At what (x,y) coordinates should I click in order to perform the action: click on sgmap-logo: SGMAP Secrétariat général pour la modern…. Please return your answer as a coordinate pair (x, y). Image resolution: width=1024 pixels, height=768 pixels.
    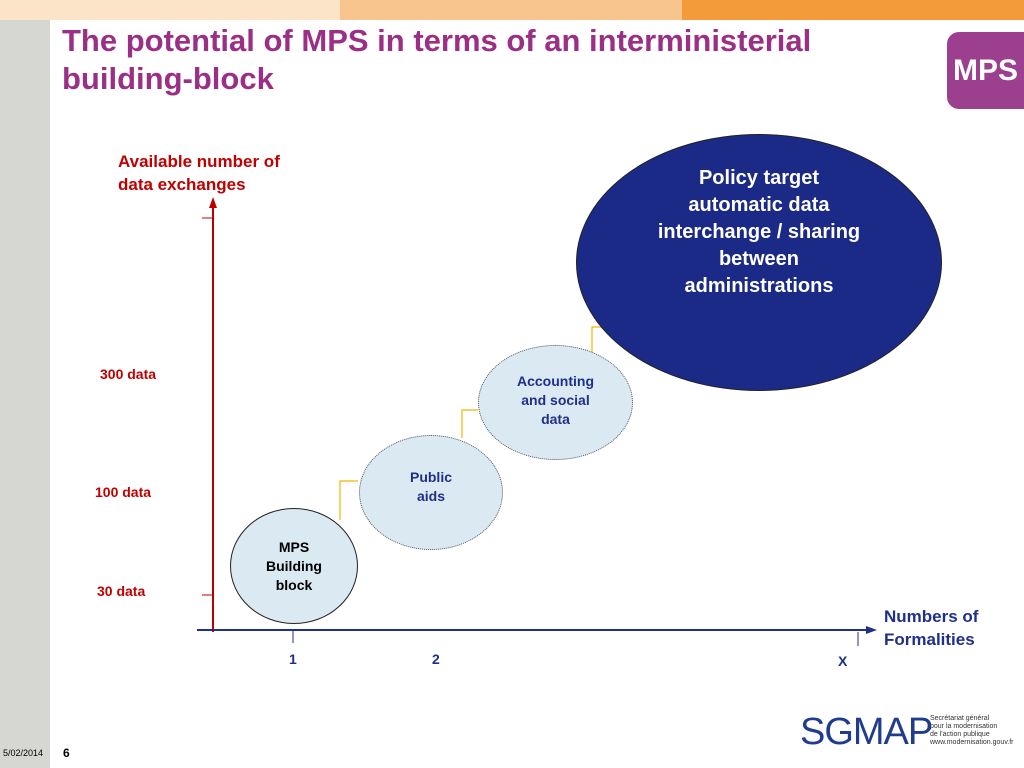
    Looking at the image, I should click on (907, 732).